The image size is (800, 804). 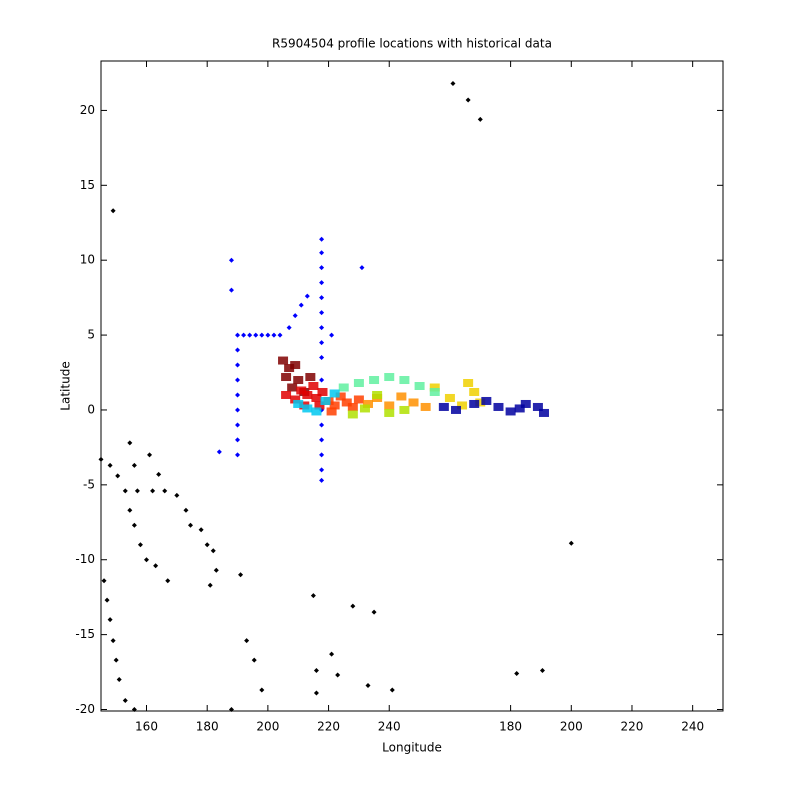 What do you see at coordinates (389, 727) in the screenshot?
I see `x-tick-label: 240` at bounding box center [389, 727].